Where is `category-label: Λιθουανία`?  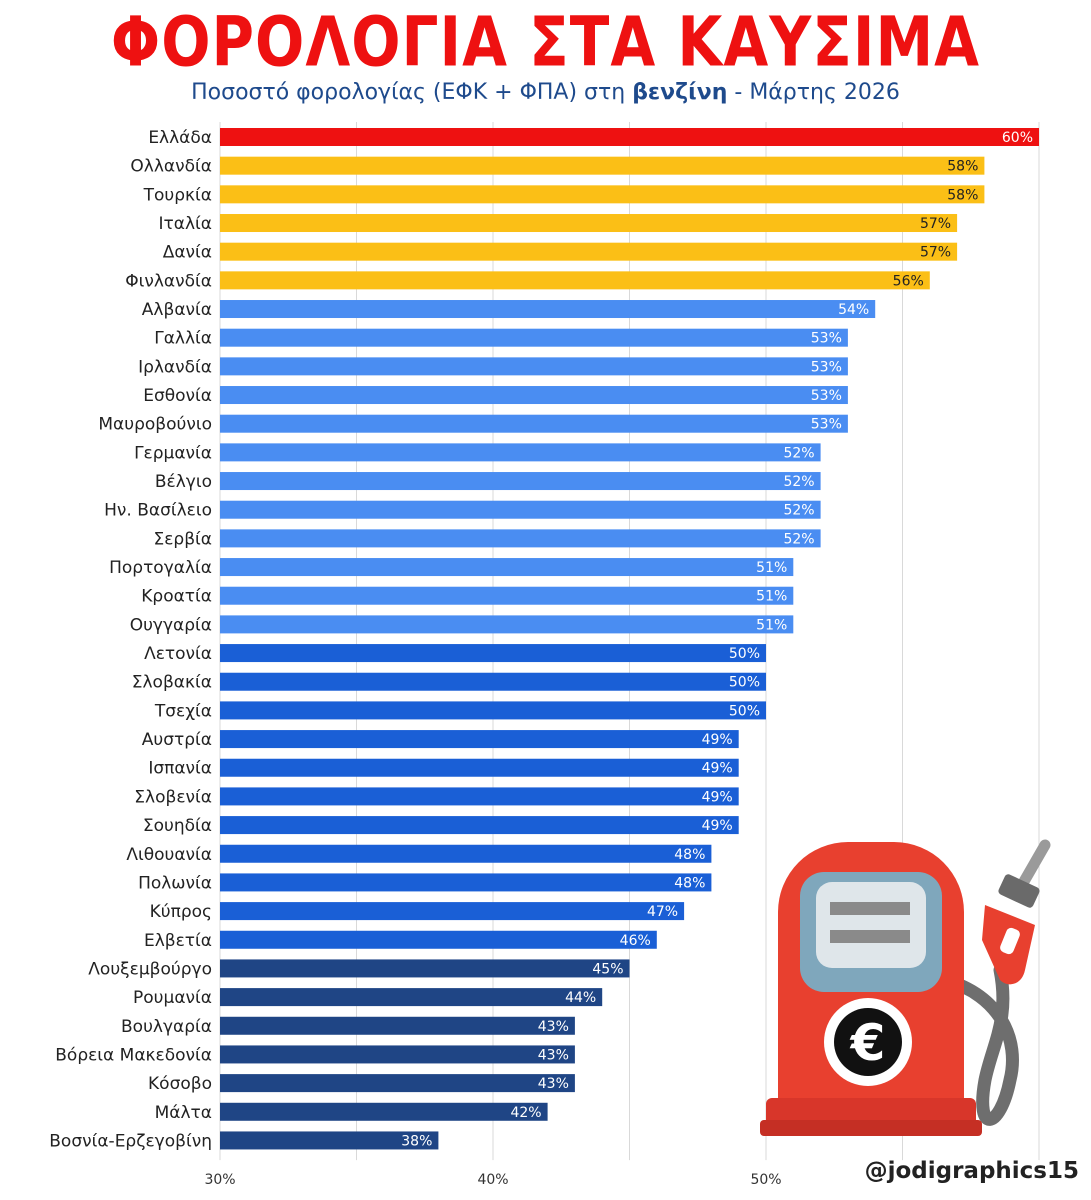 category-label: Λιθουανία is located at coordinates (169, 855).